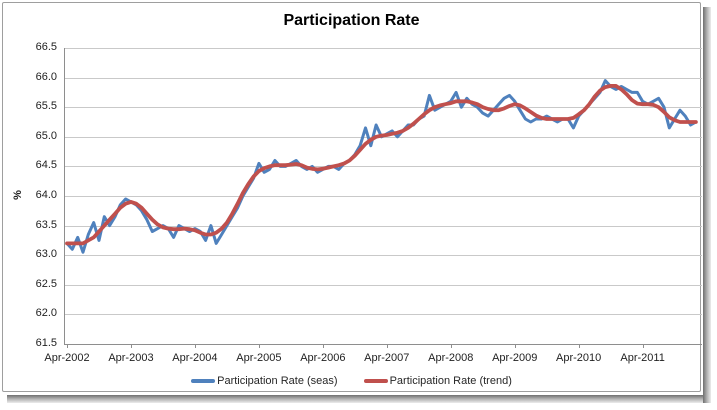 This screenshot has height=410, width=717. I want to click on x-tick-label: Apr-2008, so click(451, 358).